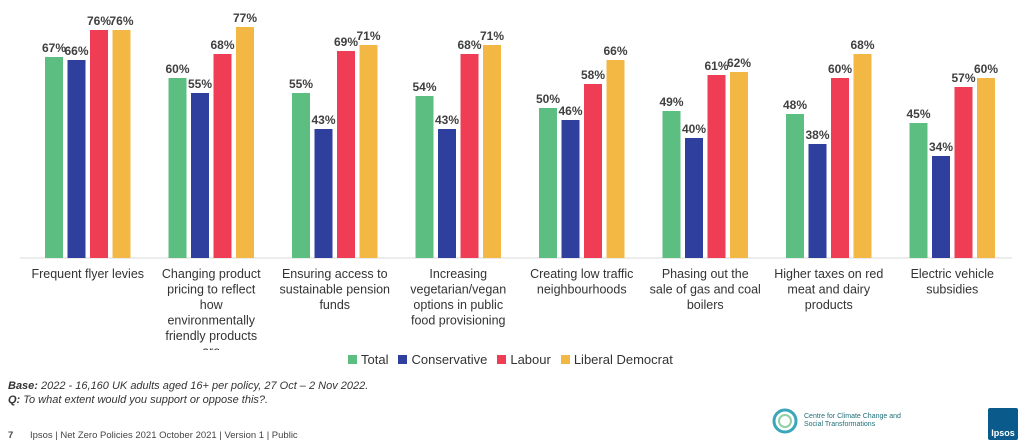  What do you see at coordinates (54, 48) in the screenshot?
I see `data-label: 67%` at bounding box center [54, 48].